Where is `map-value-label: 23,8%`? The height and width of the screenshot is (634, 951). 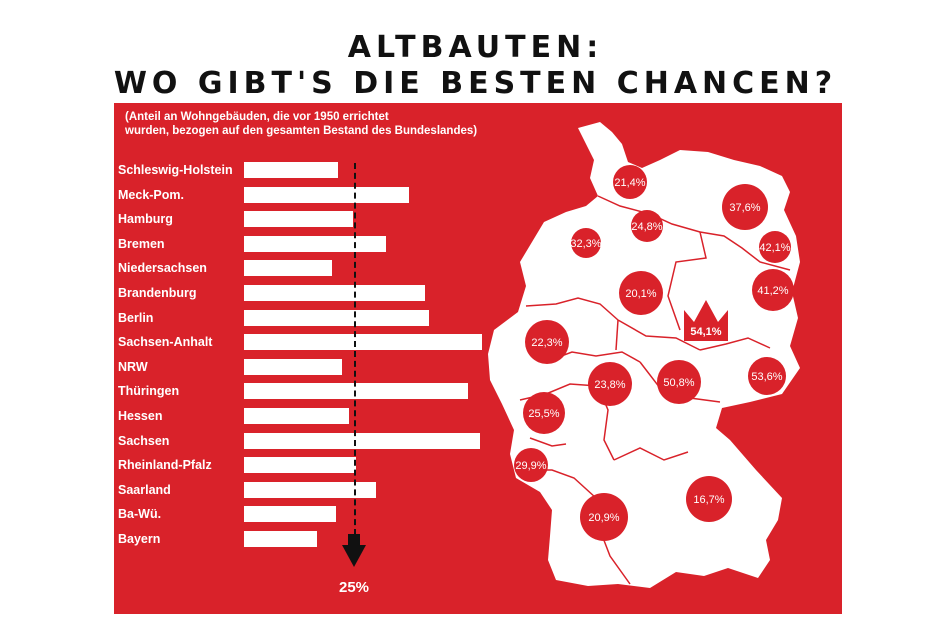
map-value-label: 23,8% is located at coordinates (609, 385).